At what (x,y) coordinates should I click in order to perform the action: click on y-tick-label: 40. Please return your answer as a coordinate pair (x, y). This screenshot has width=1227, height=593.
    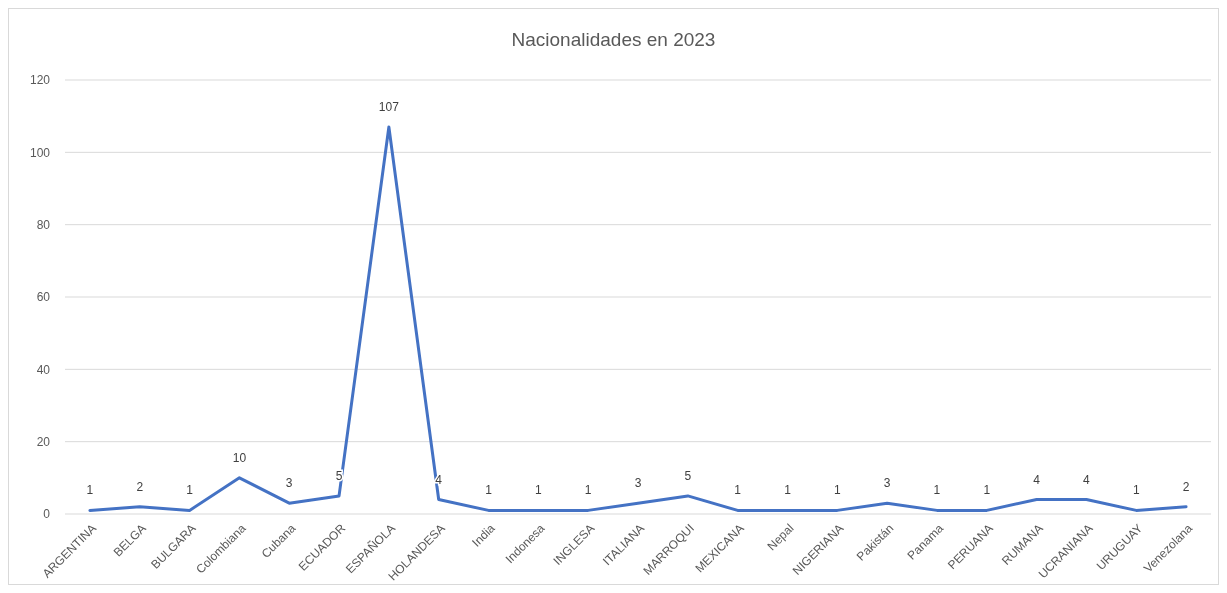
    Looking at the image, I should click on (43, 369).